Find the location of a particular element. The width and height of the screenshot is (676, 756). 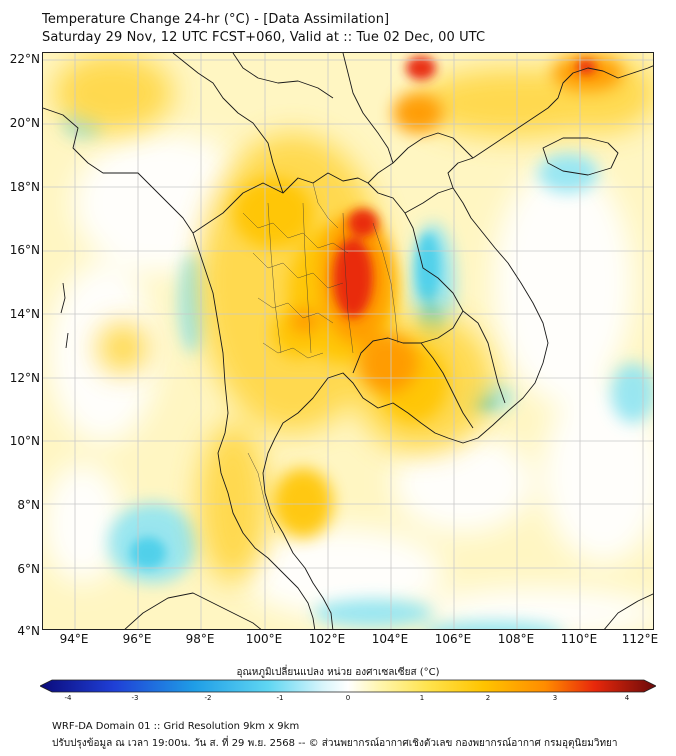

lon-label-96e: 96°E is located at coordinates (137, 639).